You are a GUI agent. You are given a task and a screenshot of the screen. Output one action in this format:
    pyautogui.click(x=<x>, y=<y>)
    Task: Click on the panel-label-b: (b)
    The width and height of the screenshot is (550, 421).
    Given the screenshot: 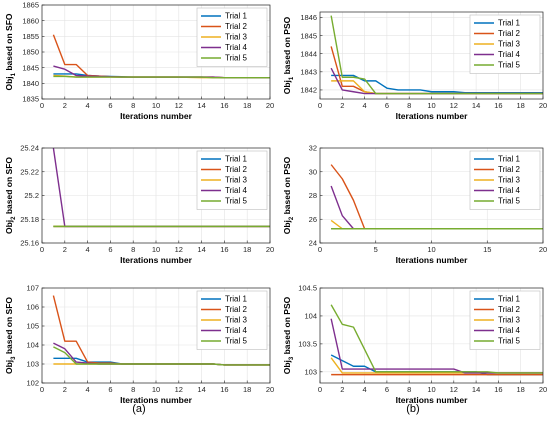 What is the action you would take?
    pyautogui.click(x=412, y=409)
    